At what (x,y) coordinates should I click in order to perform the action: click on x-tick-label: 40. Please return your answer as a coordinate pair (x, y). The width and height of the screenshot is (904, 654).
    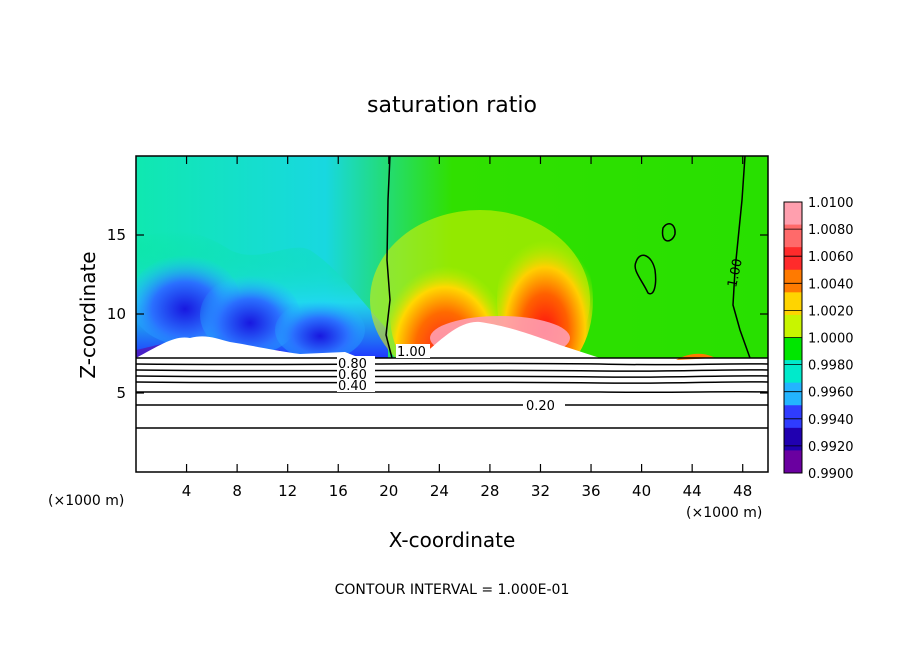
    Looking at the image, I should click on (641, 491).